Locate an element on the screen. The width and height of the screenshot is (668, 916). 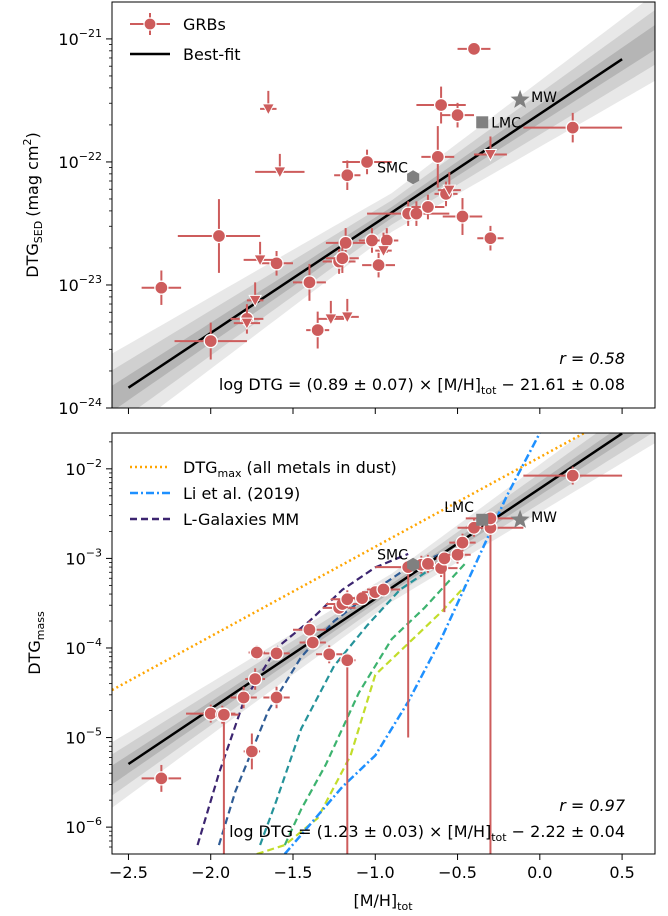
legend-dtgmax-label: DTGmax (all metals in dust) is located at coordinates (290, 469).